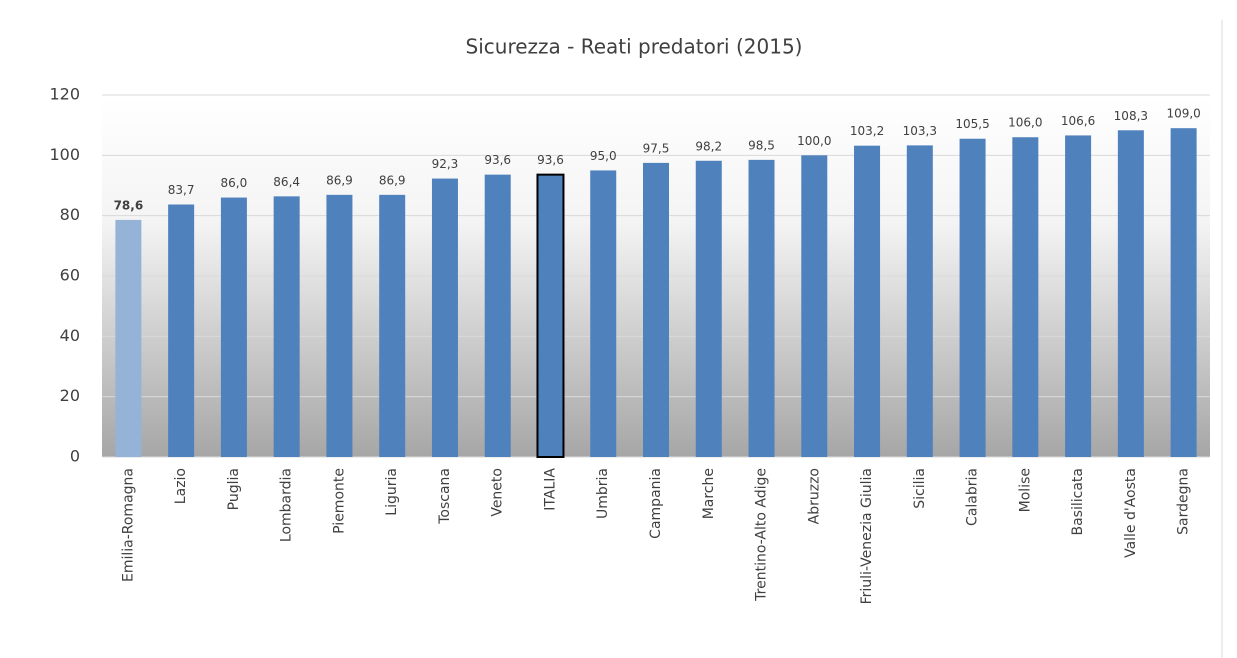 This screenshot has width=1237, height=658. I want to click on value-label: 95,0, so click(603, 156).